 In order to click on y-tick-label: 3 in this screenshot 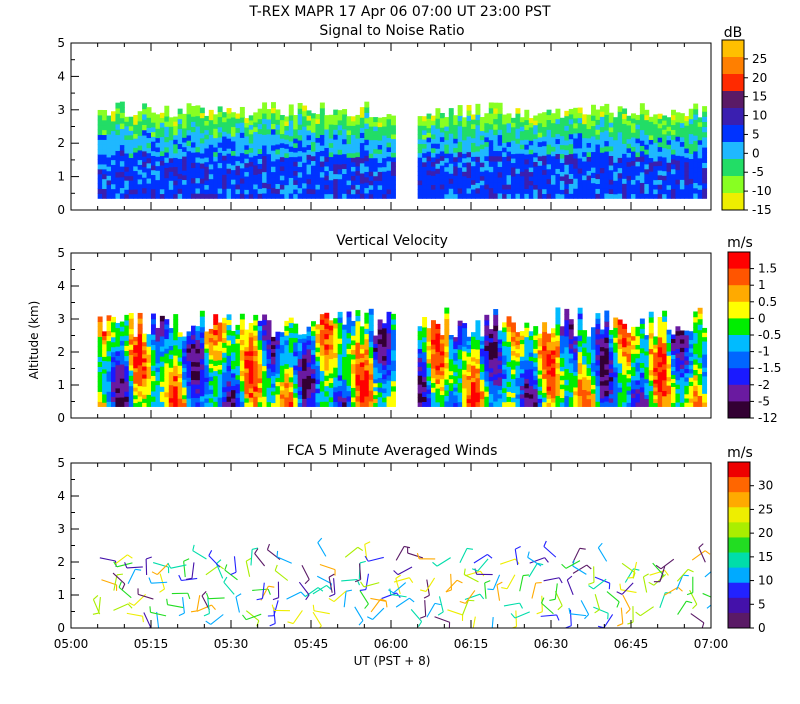, I will do `click(61, 319)`.